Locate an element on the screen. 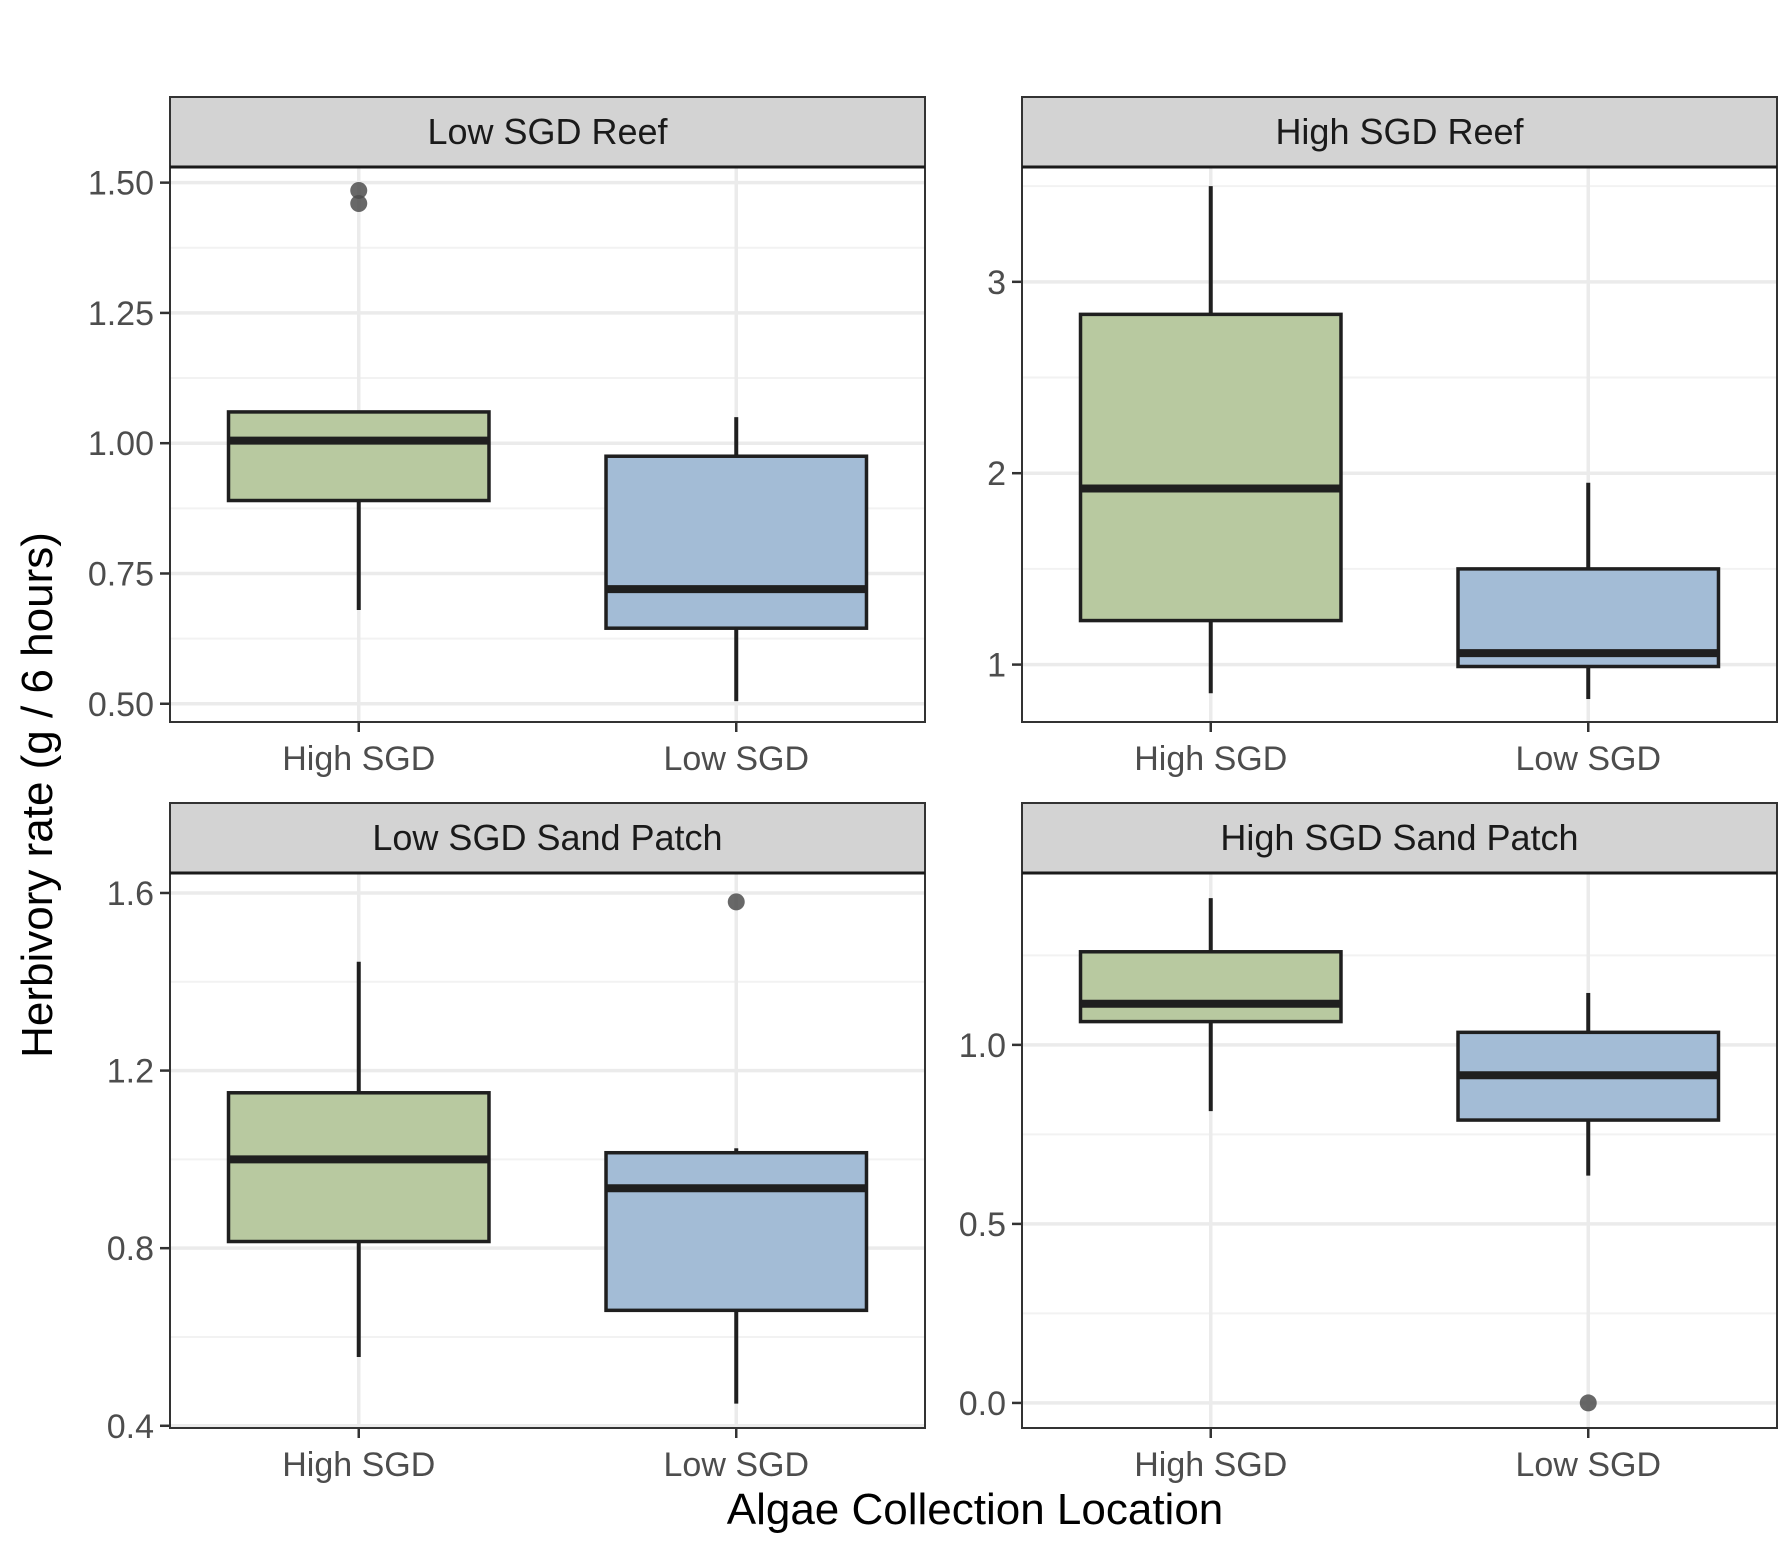  y-tick-label: 1 is located at coordinates (996, 666).